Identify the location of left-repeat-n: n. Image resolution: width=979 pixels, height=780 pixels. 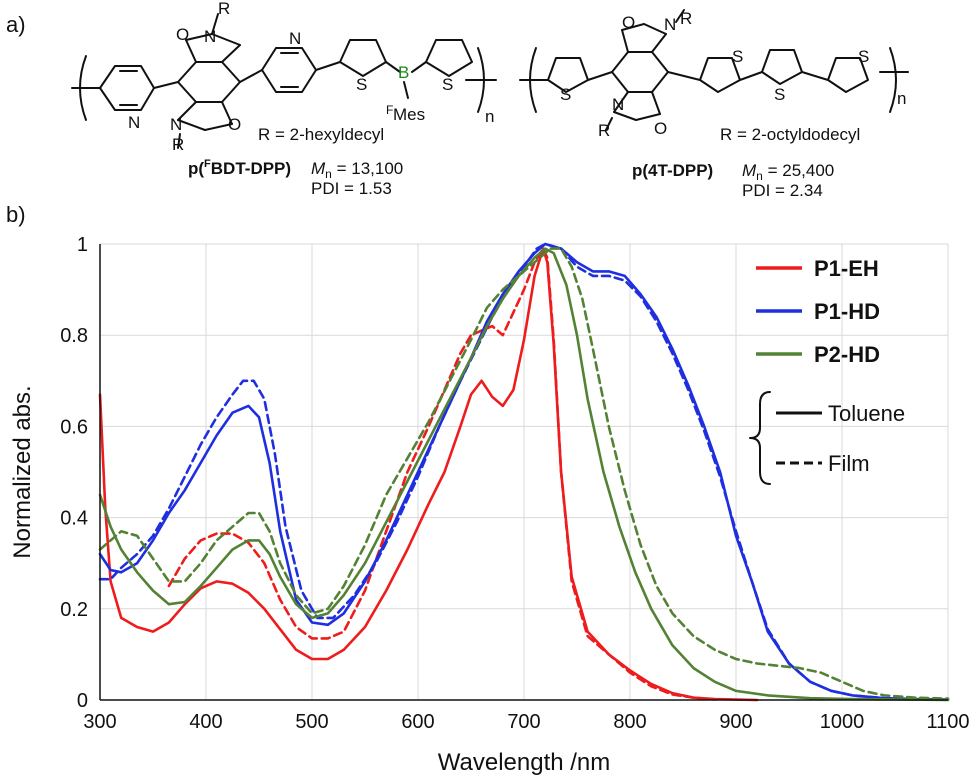
(489, 116).